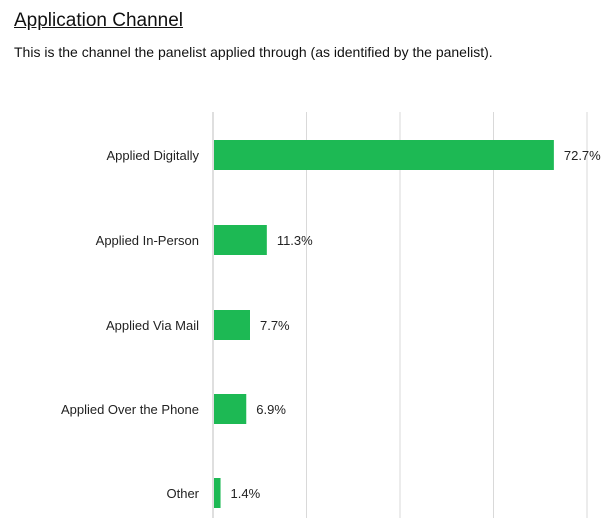 The height and width of the screenshot is (520, 602). What do you see at coordinates (147, 240) in the screenshot?
I see `category-label: Applied In-Person` at bounding box center [147, 240].